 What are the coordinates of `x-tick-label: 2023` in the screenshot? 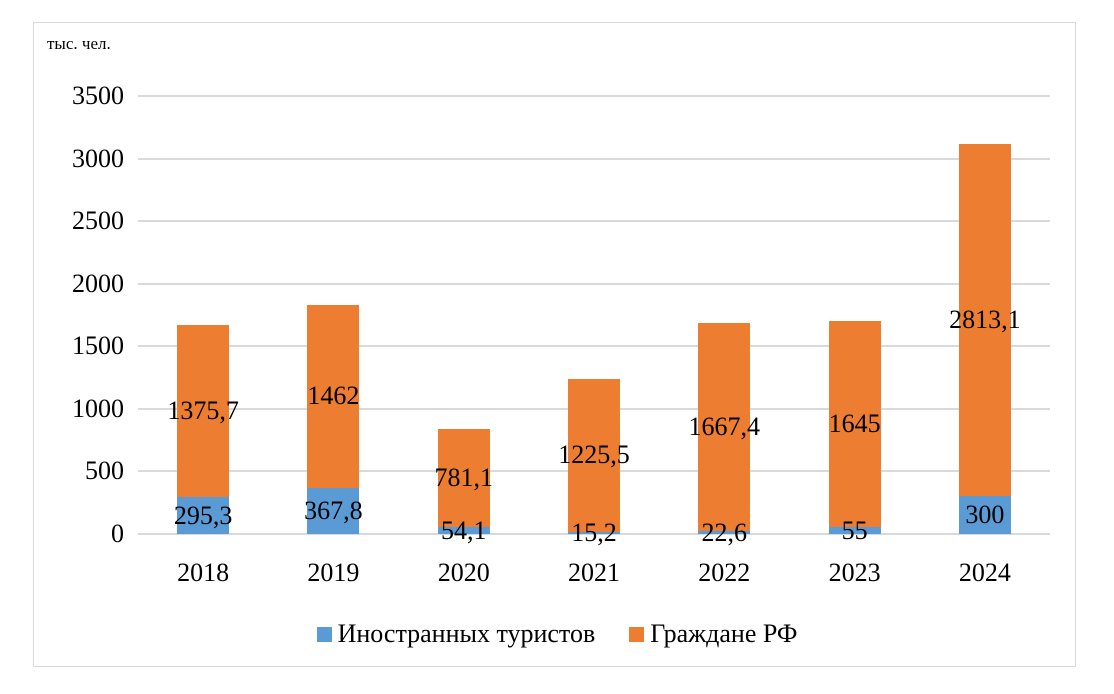 It's located at (854, 572).